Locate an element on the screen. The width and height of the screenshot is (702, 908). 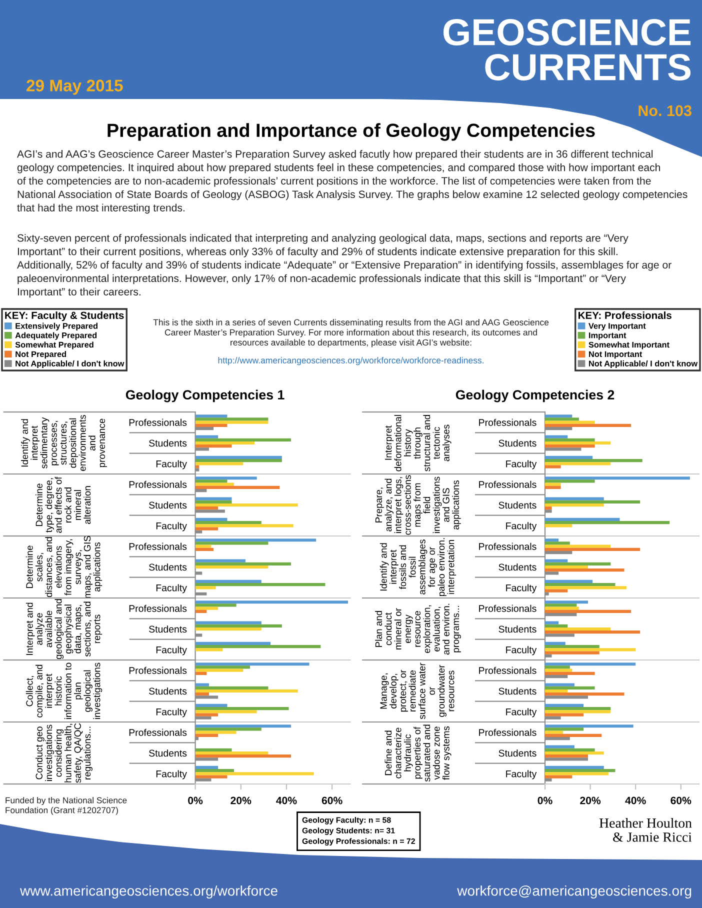
chart-title: Geology Competencies 1 is located at coordinates (205, 396).